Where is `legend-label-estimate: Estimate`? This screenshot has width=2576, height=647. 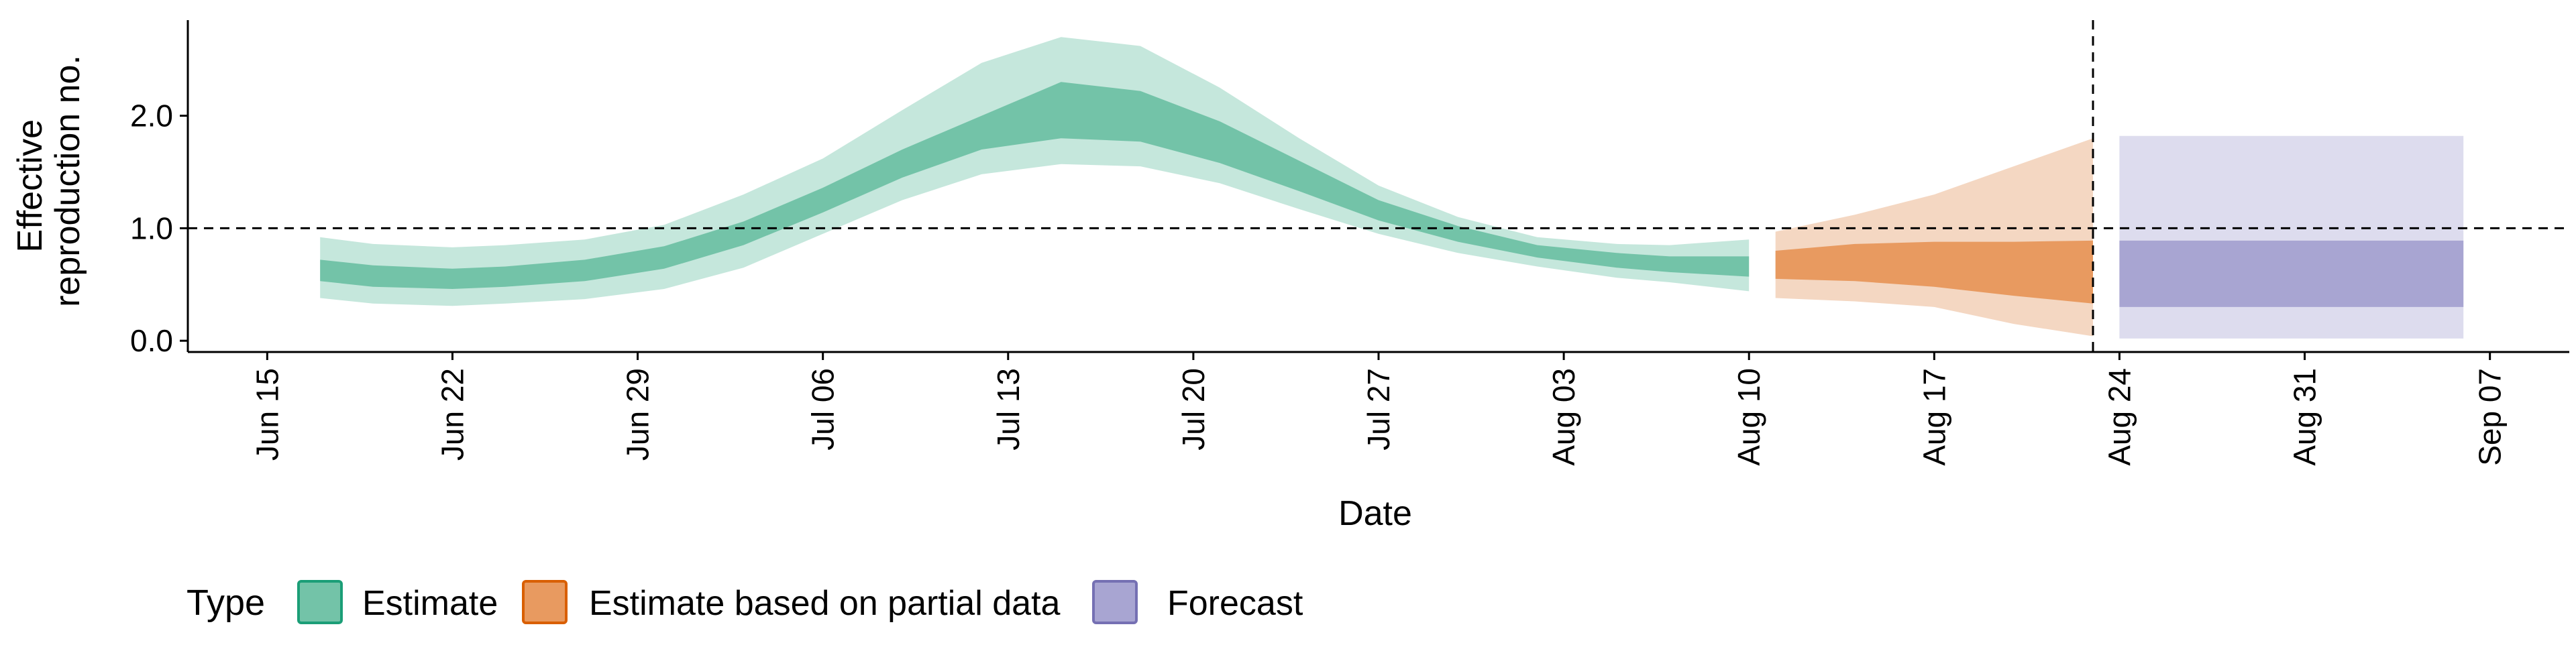 legend-label-estimate: Estimate is located at coordinates (430, 603).